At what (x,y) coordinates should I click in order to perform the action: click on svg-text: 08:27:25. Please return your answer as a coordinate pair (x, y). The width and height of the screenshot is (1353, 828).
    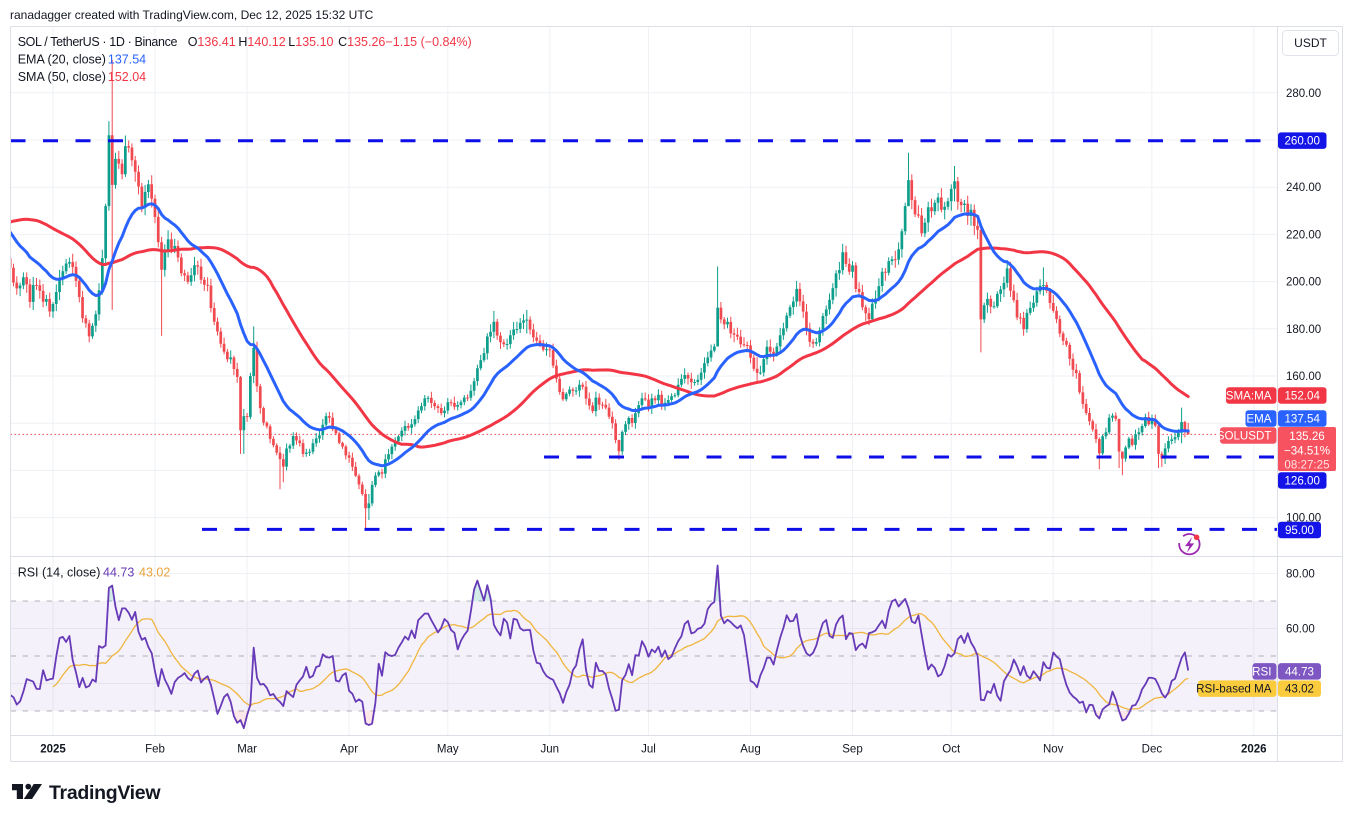
    Looking at the image, I should click on (1306, 465).